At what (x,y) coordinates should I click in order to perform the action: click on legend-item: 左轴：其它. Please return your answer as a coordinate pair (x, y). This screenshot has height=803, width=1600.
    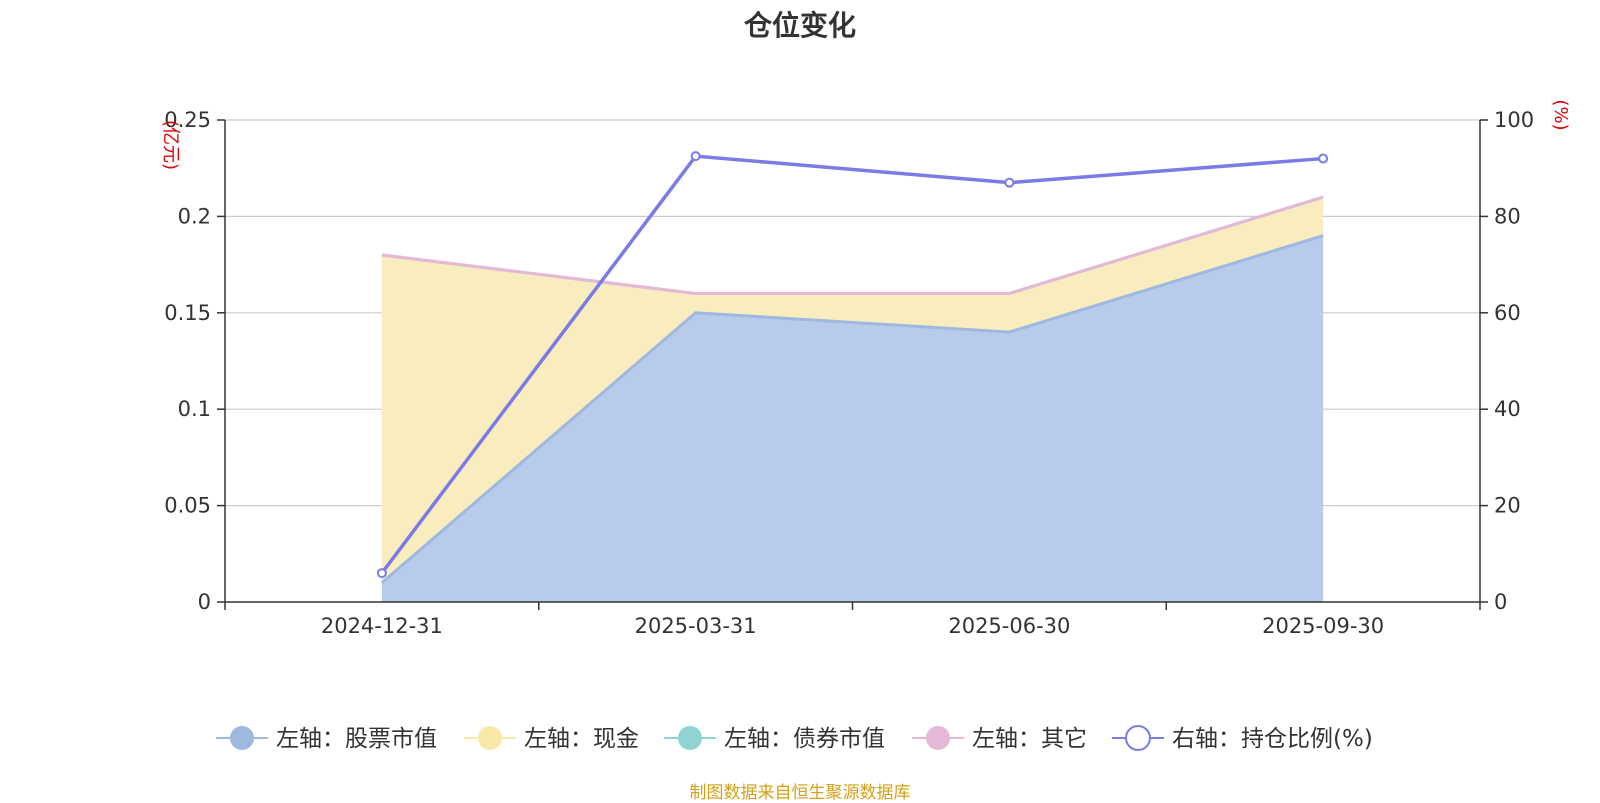
    Looking at the image, I should click on (999, 739).